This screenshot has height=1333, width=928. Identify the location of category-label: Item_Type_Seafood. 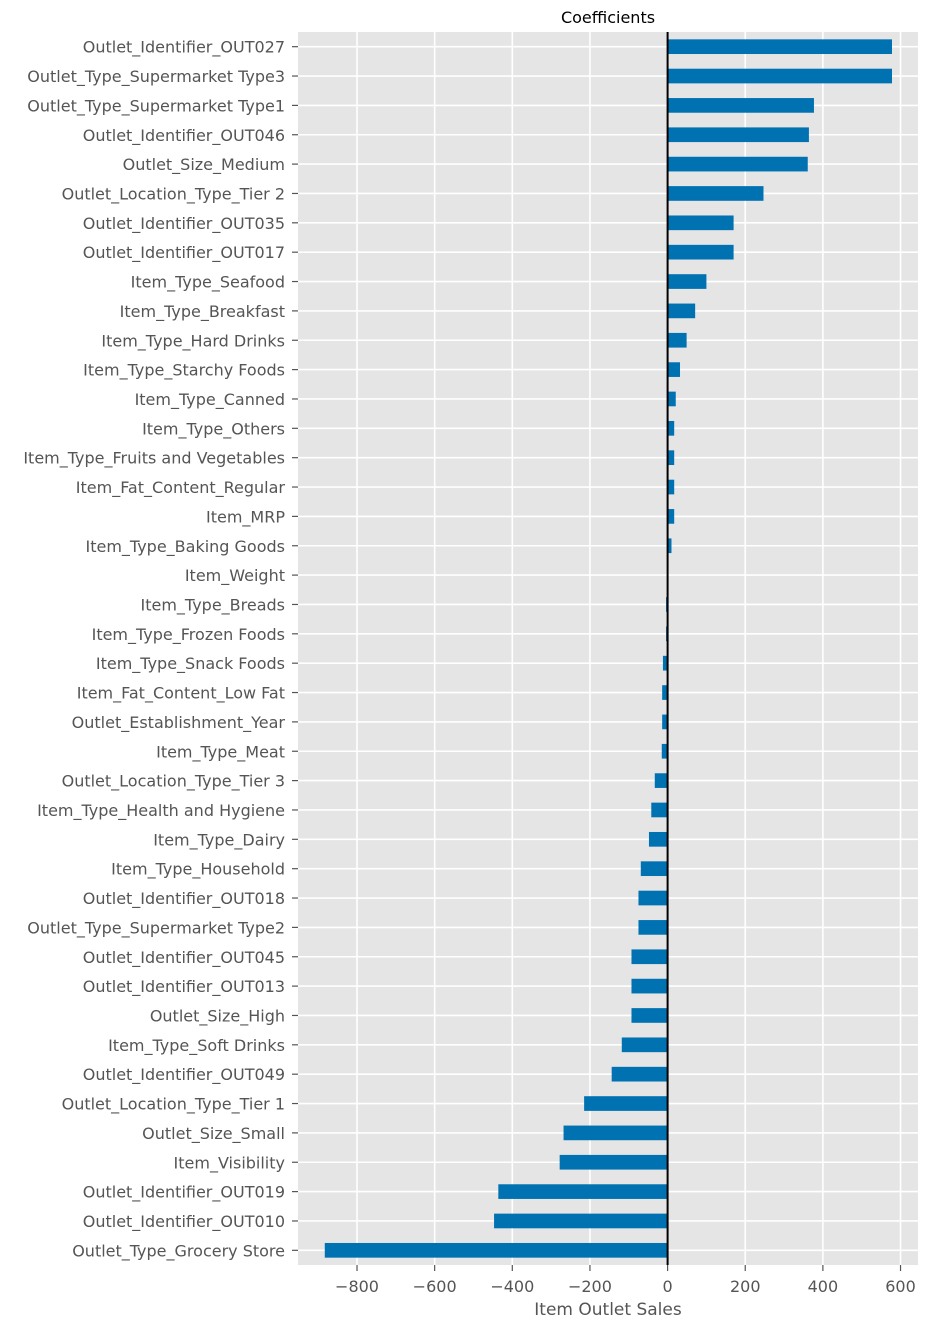
(208, 283).